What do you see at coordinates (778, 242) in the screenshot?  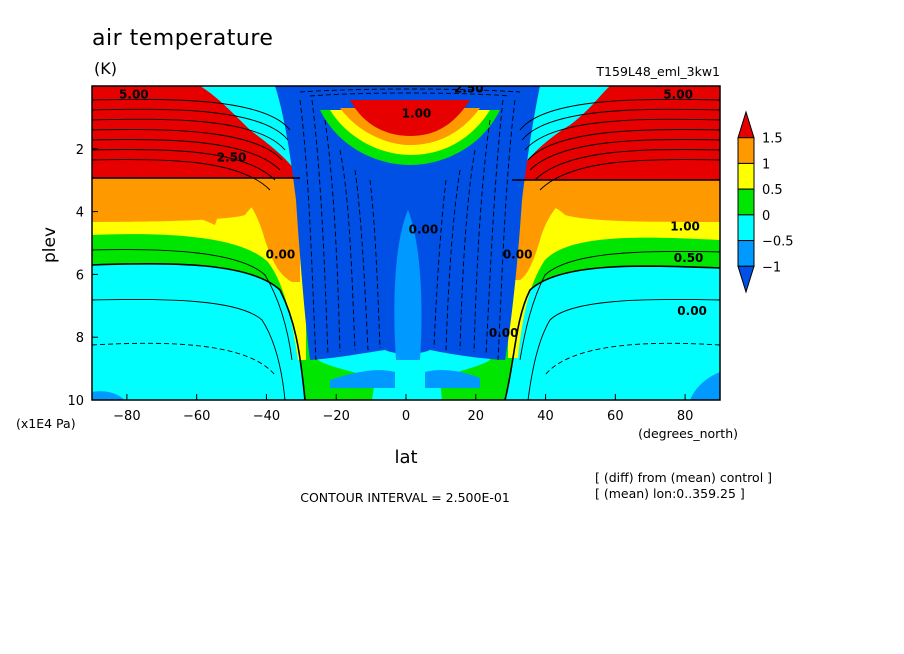 I see `colorbar-label: −0.5` at bounding box center [778, 242].